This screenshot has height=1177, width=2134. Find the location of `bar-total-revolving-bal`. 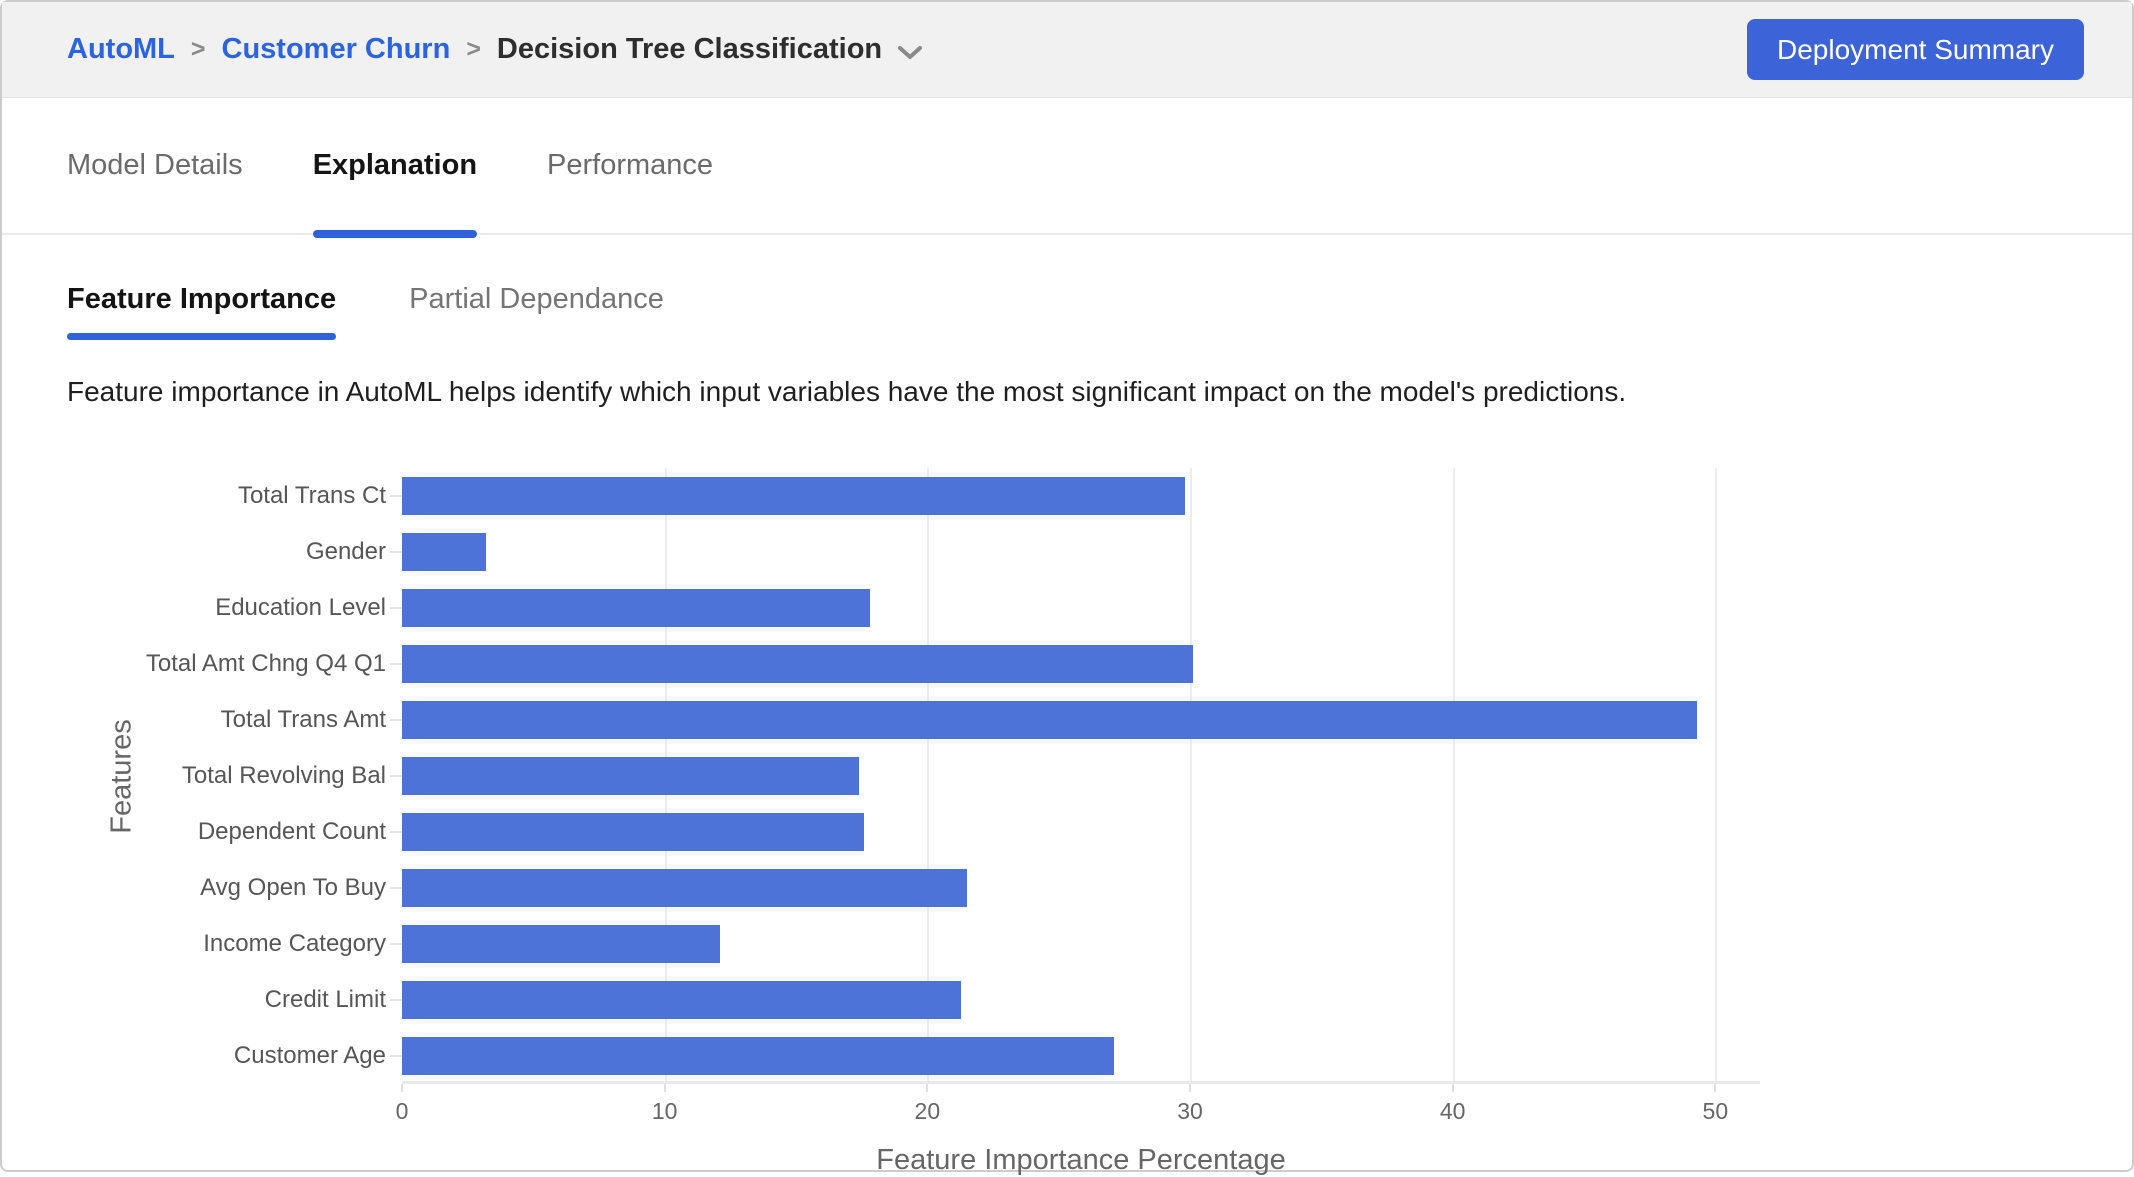

bar-total-revolving-bal is located at coordinates (631, 776).